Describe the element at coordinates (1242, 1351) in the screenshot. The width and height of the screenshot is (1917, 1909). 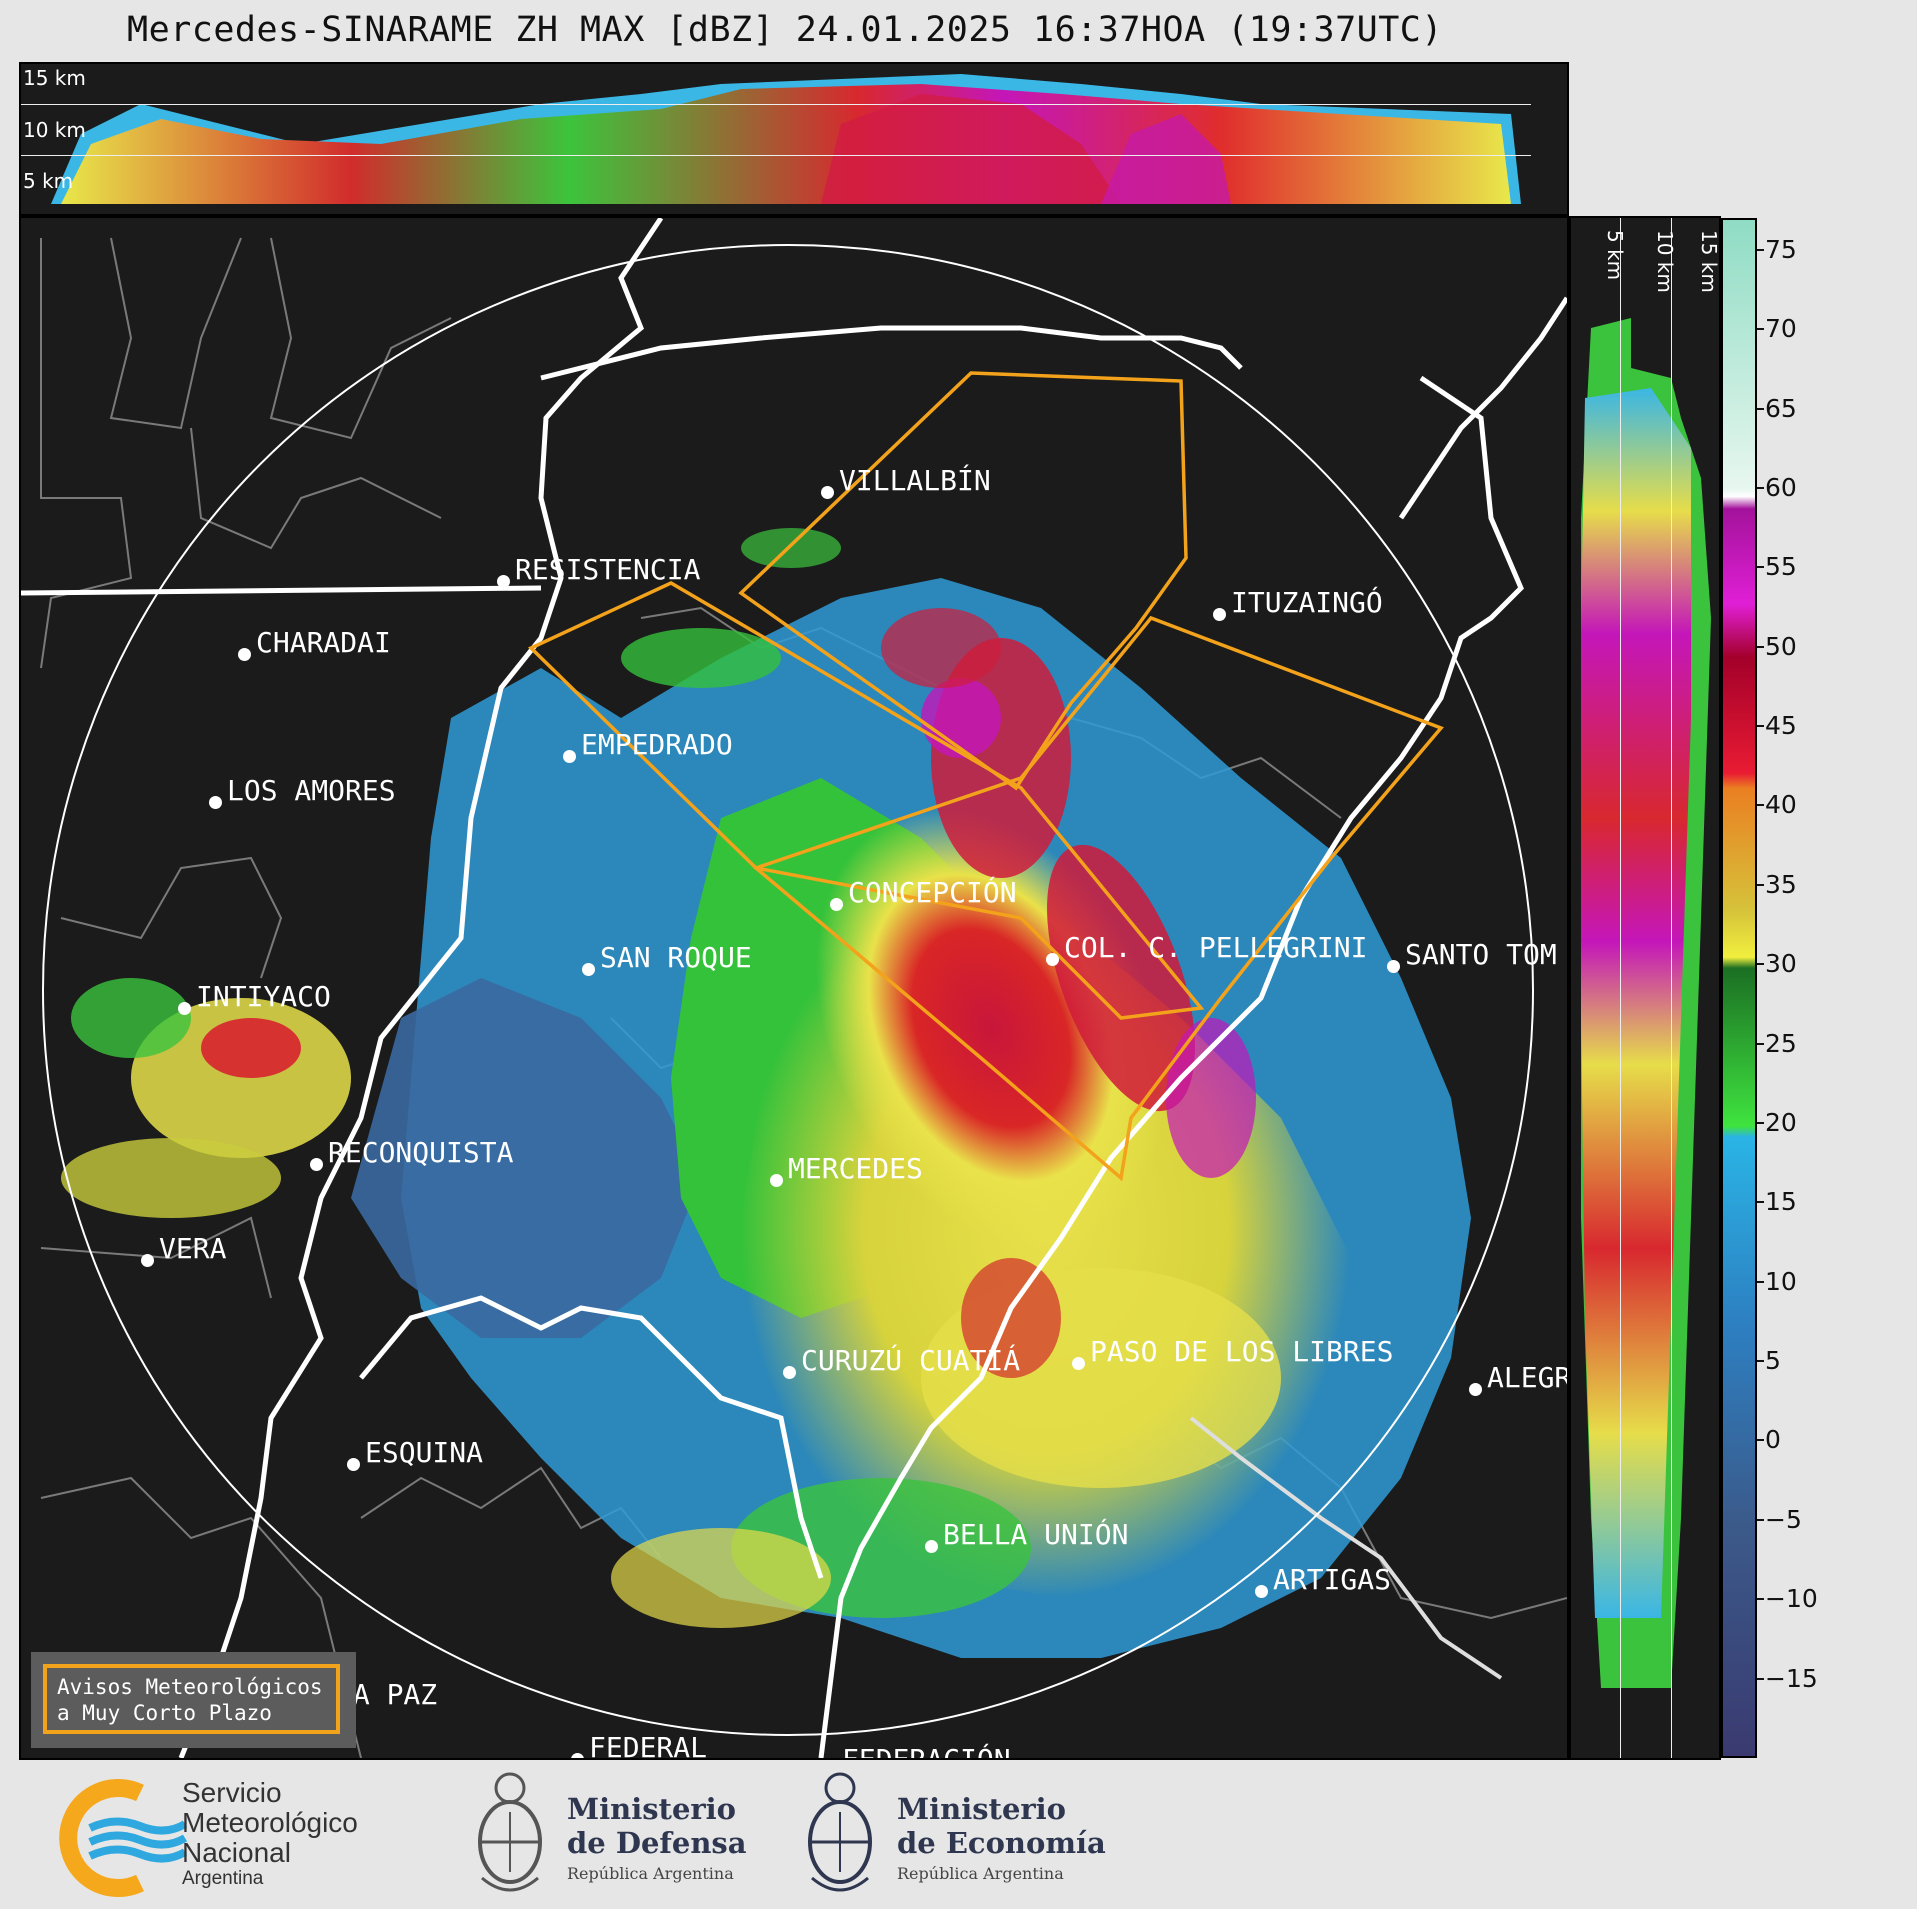
I see `city-label: PASO DE LOS LIBRES` at that location.